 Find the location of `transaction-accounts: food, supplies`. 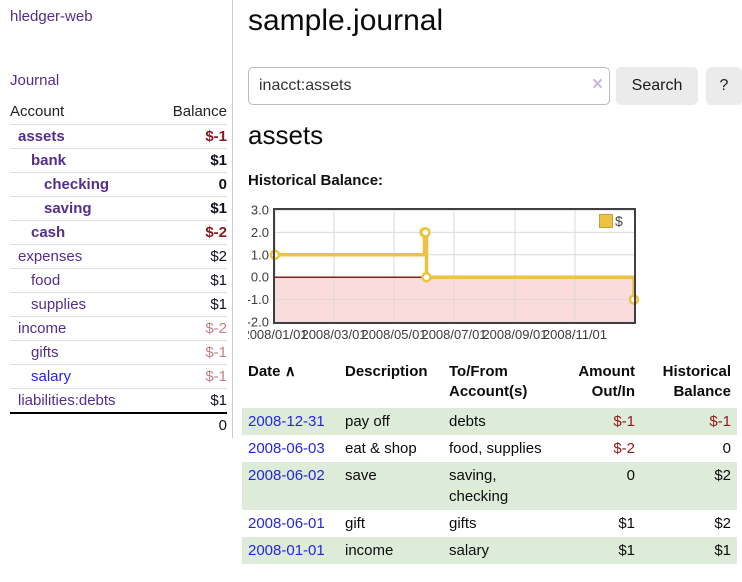

transaction-accounts: food, supplies is located at coordinates (495, 448).